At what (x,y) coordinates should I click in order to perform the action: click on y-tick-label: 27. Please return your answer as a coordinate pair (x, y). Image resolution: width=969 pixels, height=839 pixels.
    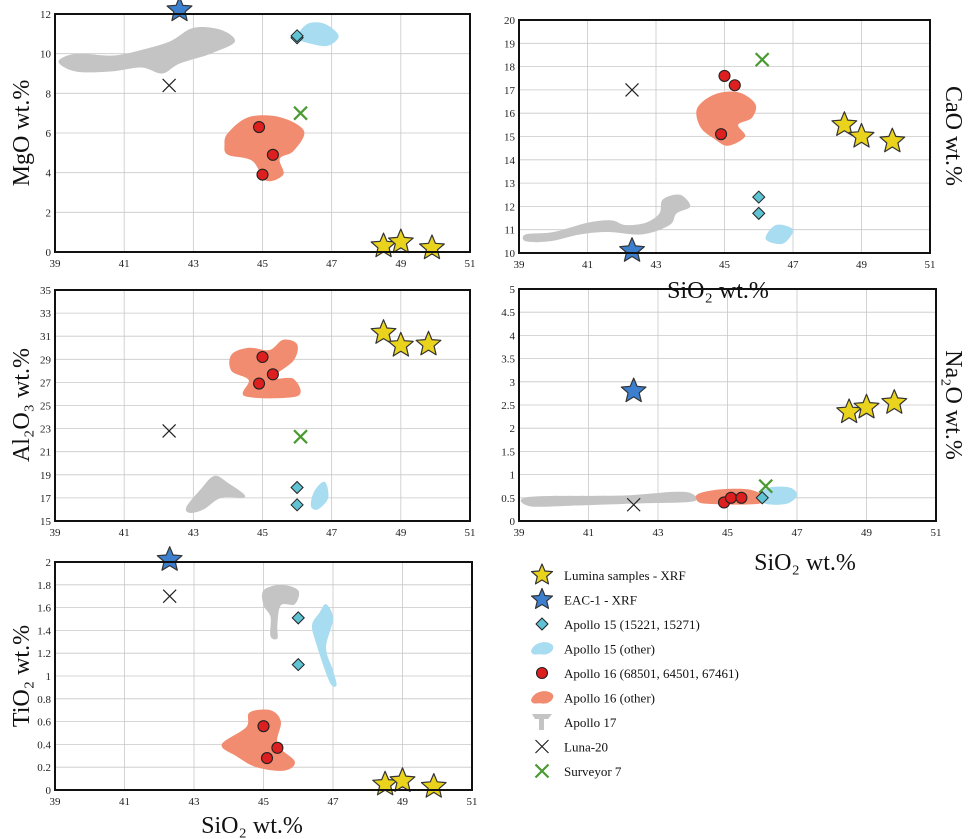
    Looking at the image, I should click on (46, 383).